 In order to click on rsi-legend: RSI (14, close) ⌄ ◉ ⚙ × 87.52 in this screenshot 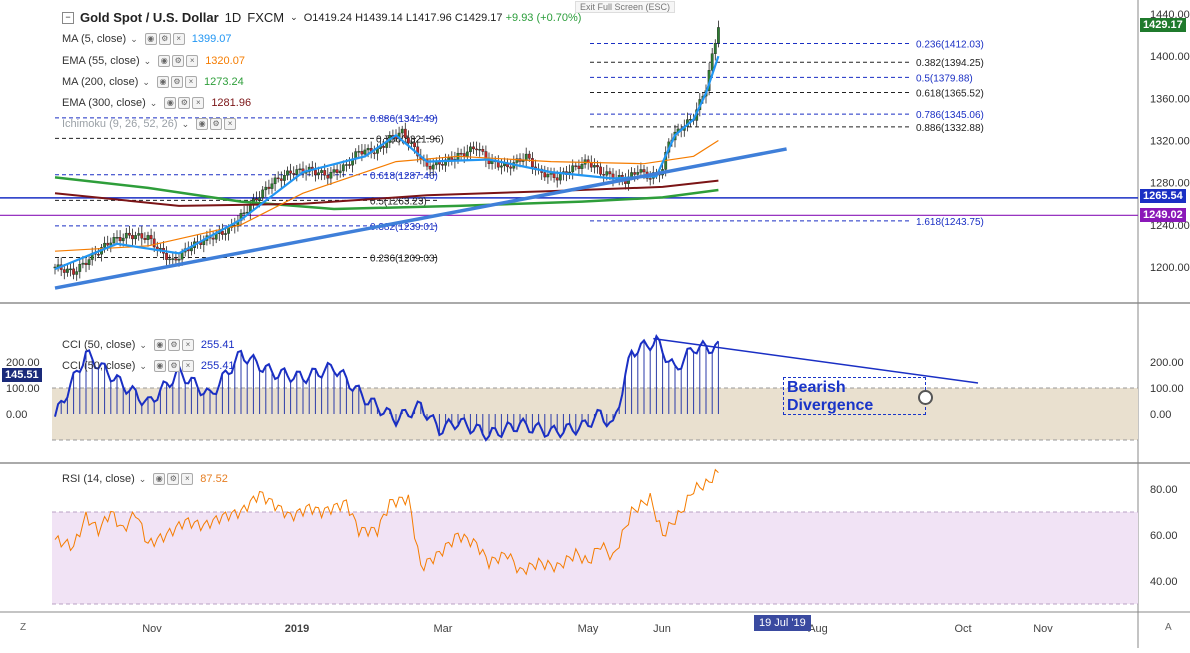, I will do `click(145, 479)`.